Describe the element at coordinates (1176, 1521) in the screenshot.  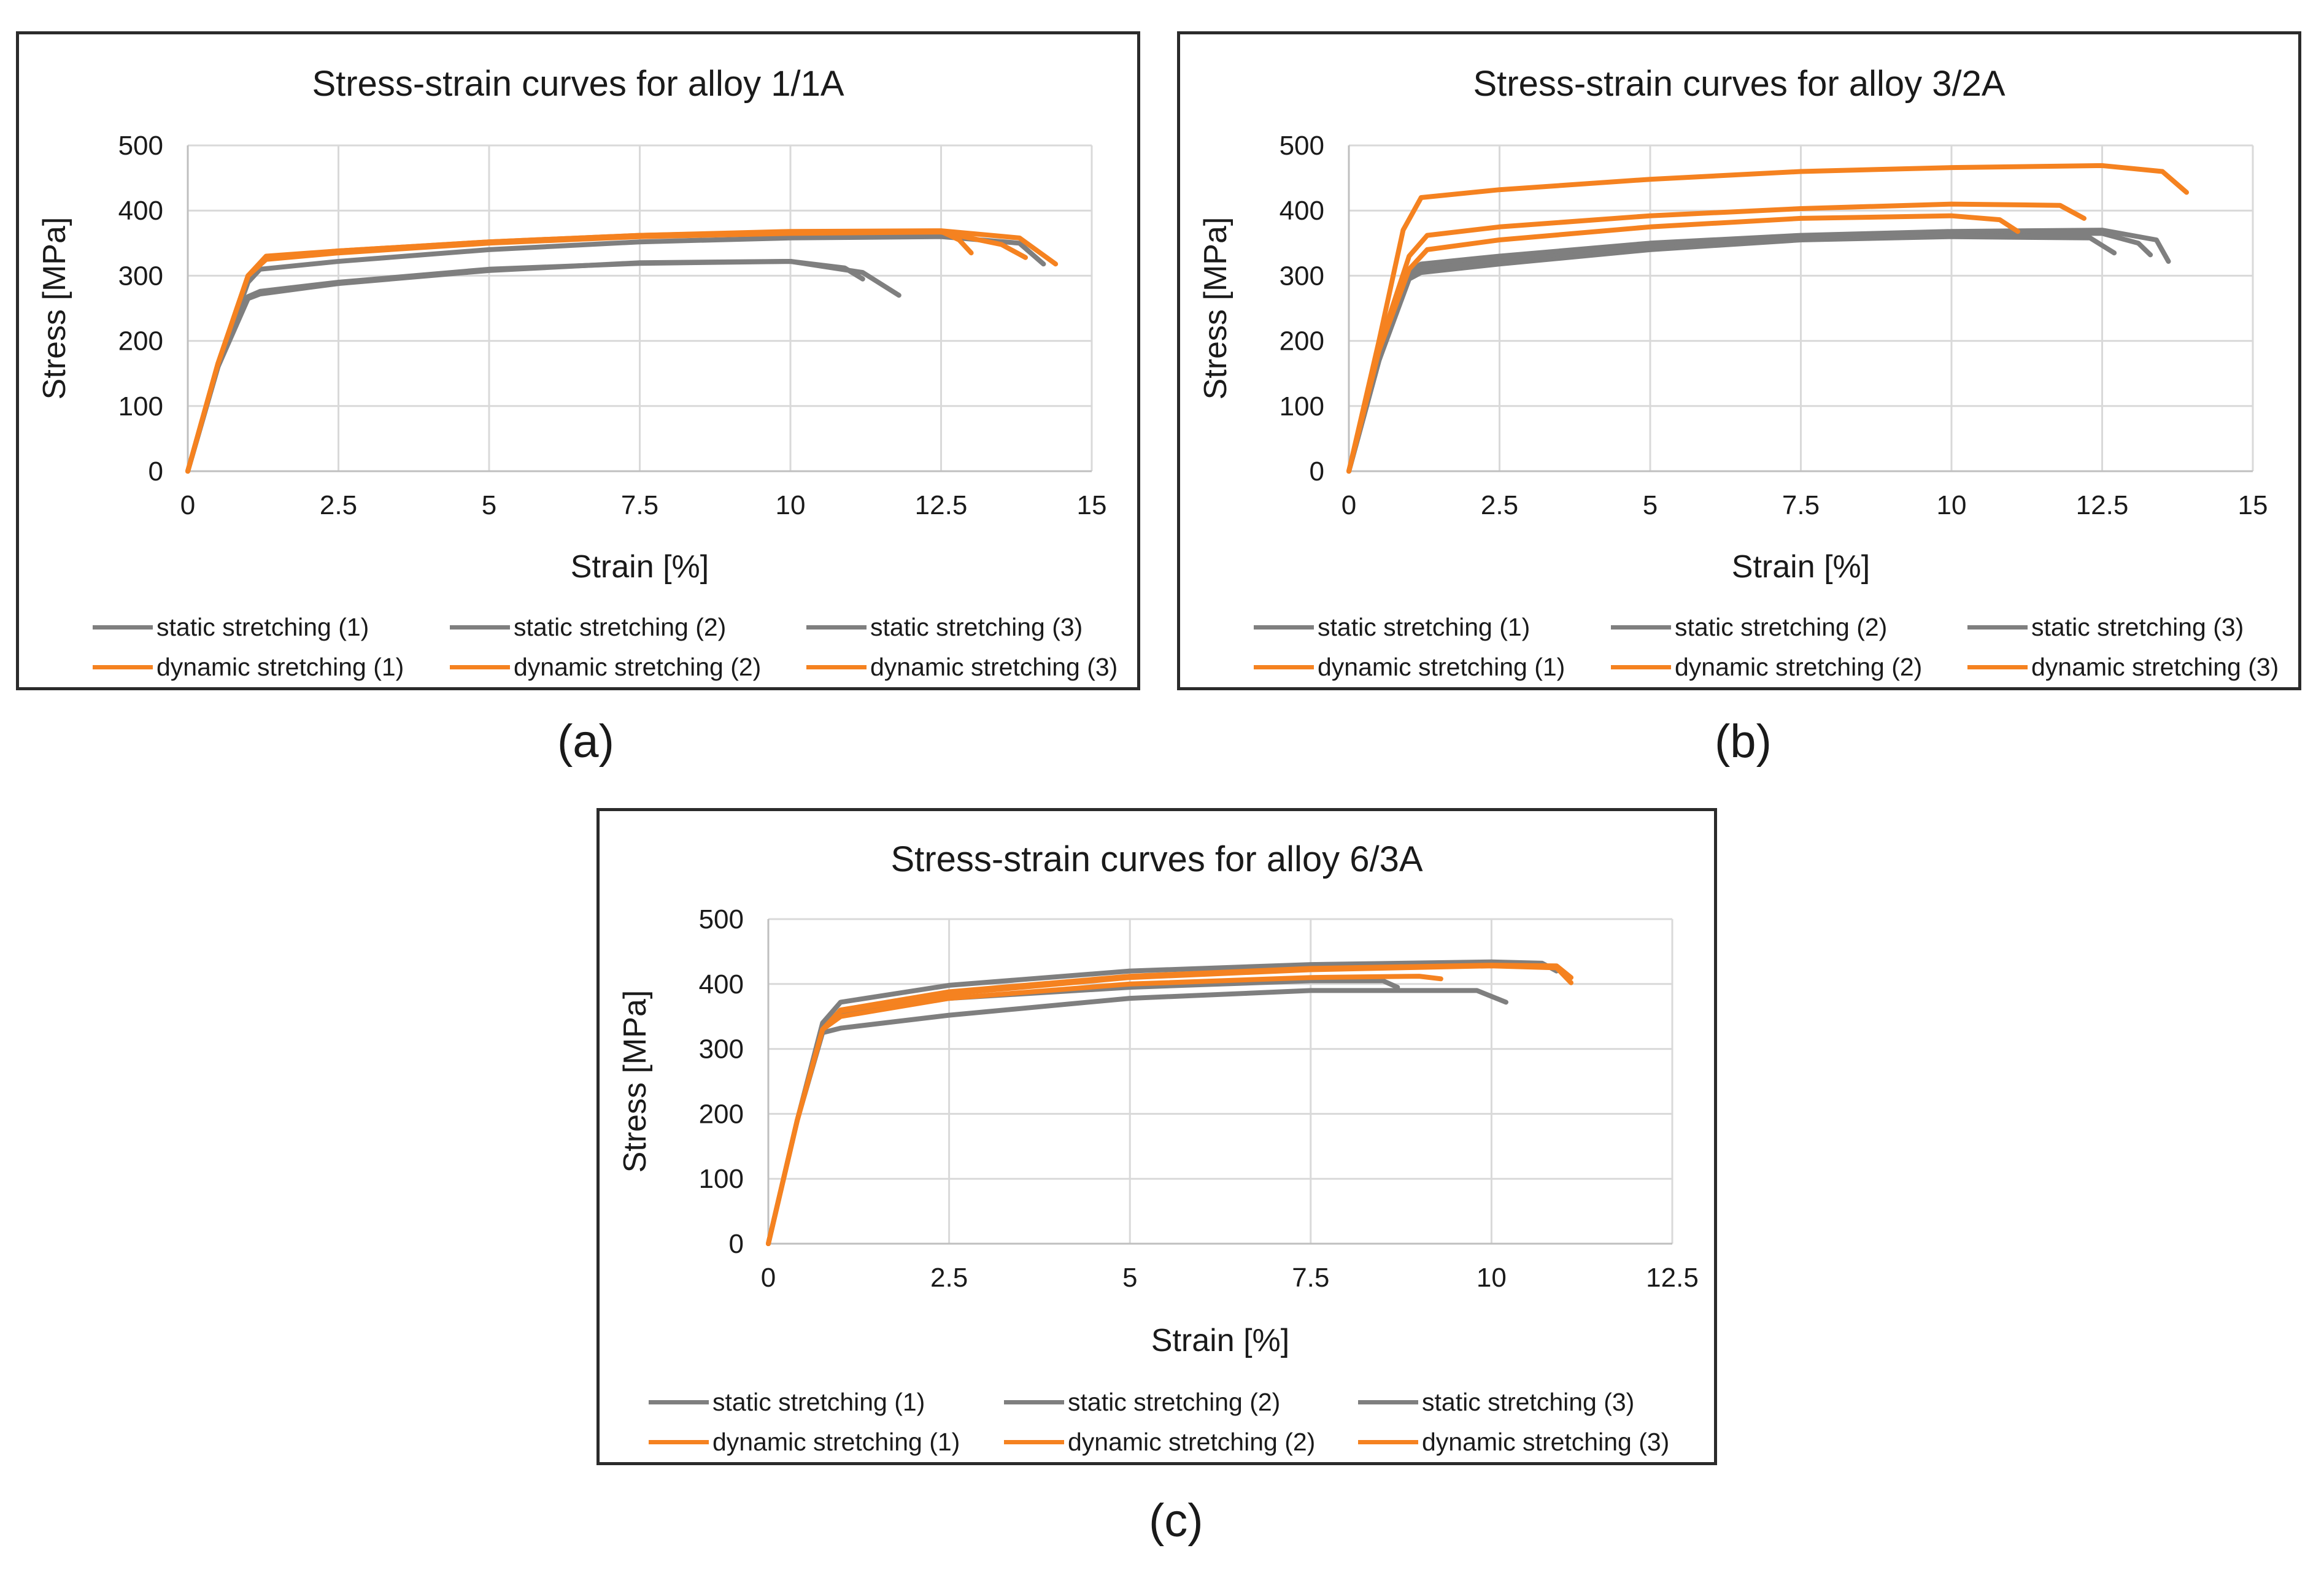
I see `panel-caption-c: (c)` at that location.